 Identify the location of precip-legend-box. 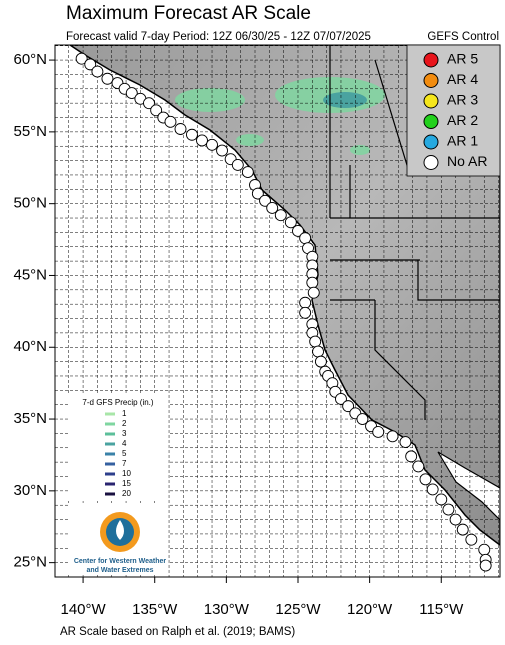
(118, 447).